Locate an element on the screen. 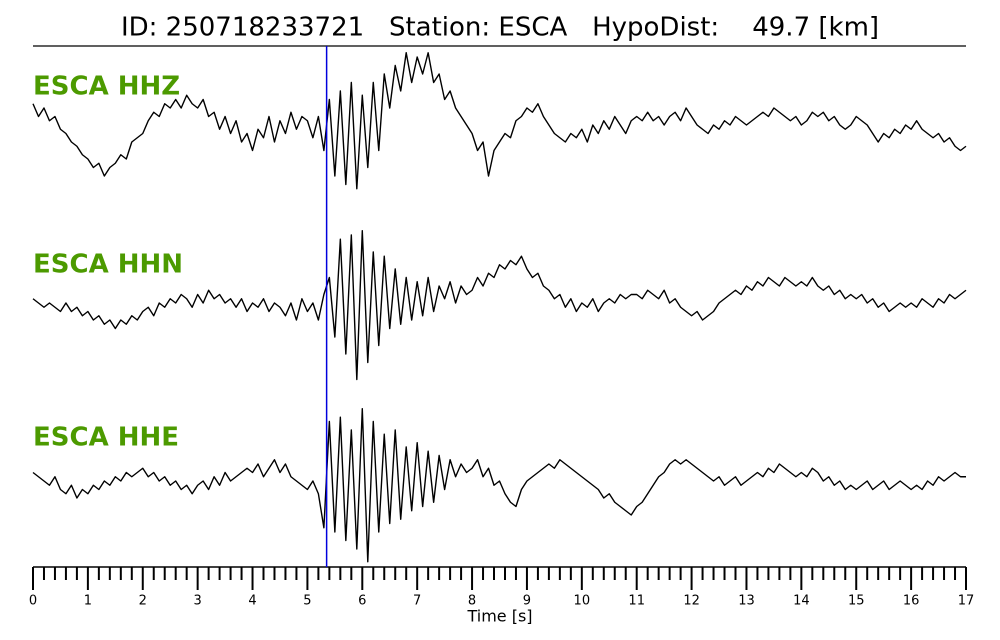 This screenshot has height=640, width=1000. x-tick-label: 12 is located at coordinates (691, 601).